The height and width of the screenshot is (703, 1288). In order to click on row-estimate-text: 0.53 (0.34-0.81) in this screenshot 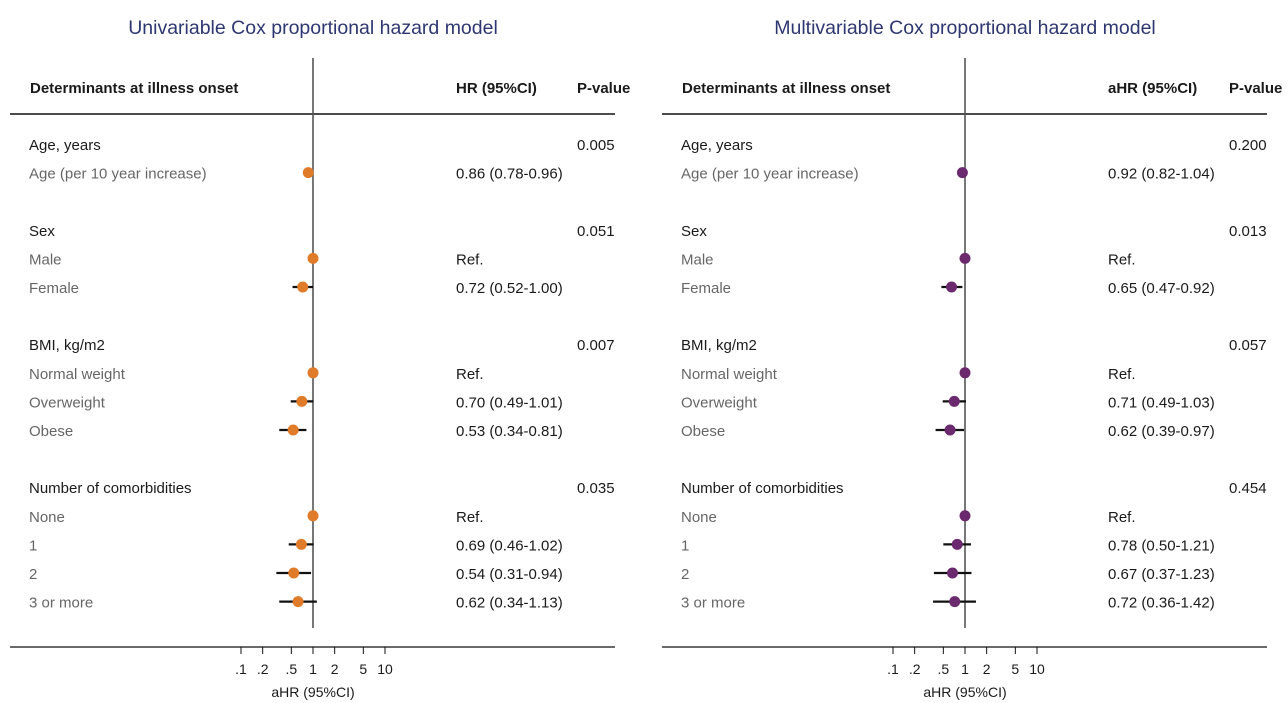, I will do `click(509, 431)`.